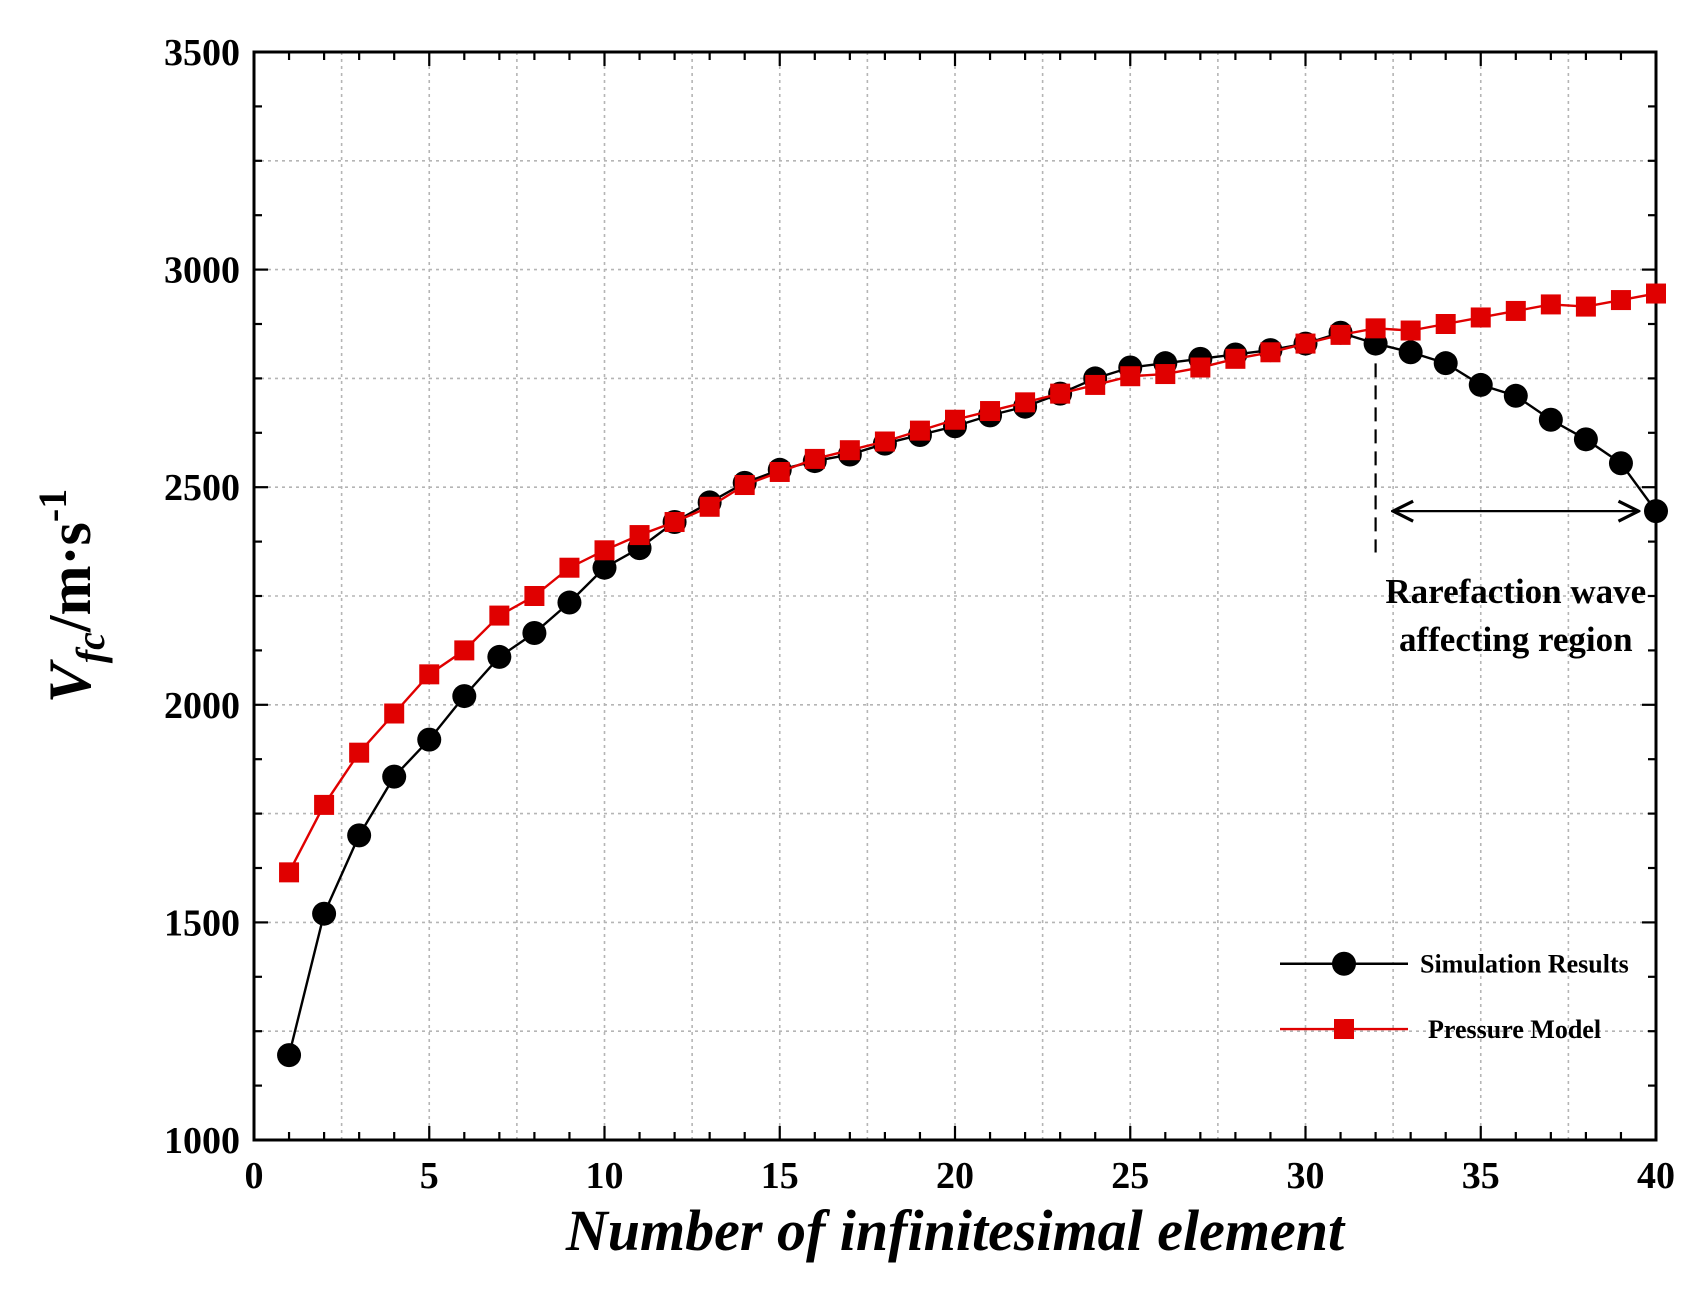 The width and height of the screenshot is (1702, 1296). What do you see at coordinates (202, 271) in the screenshot?
I see `y-tick-label: 3000` at bounding box center [202, 271].